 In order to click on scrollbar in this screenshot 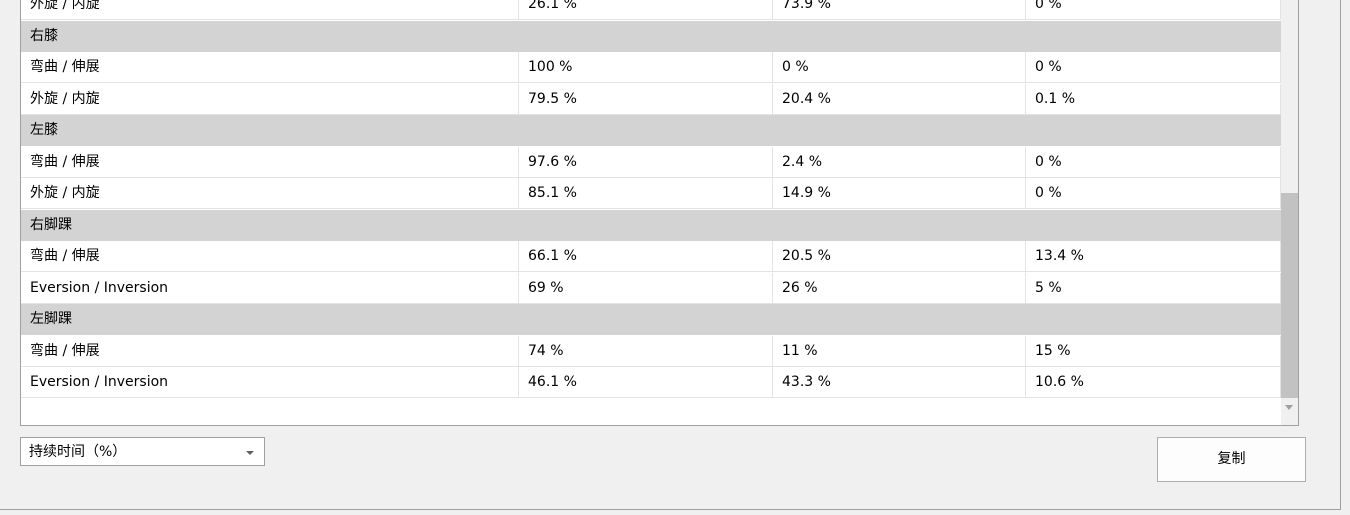, I will do `click(1289, 212)`.